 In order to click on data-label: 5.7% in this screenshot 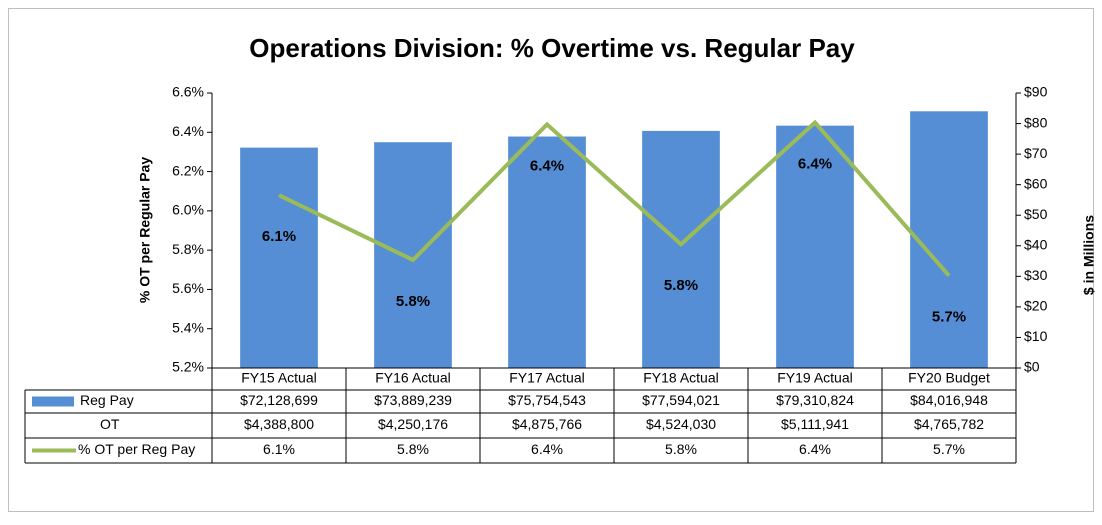, I will do `click(949, 317)`.